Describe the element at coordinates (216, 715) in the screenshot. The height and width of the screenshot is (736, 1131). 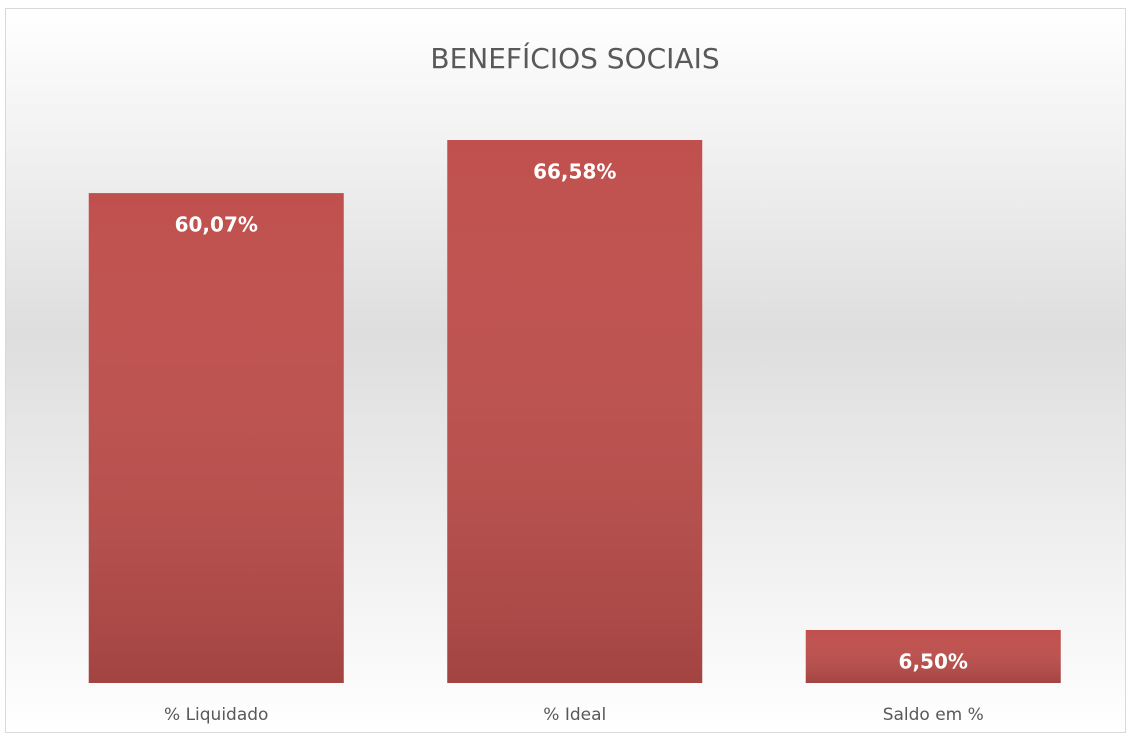
I see `x-tick-label: % Liquidado` at that location.